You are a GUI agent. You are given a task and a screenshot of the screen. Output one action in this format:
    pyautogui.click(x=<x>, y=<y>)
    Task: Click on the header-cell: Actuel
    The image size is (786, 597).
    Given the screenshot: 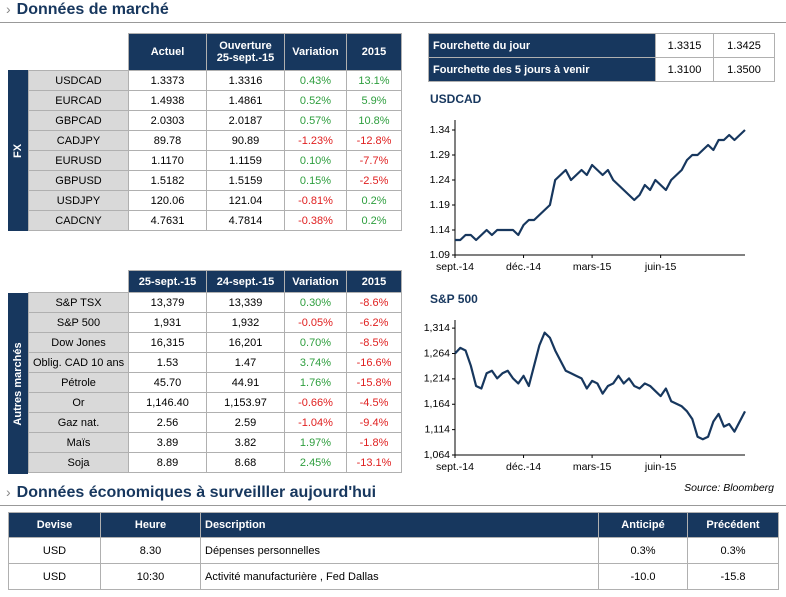 What is the action you would take?
    pyautogui.click(x=167, y=52)
    